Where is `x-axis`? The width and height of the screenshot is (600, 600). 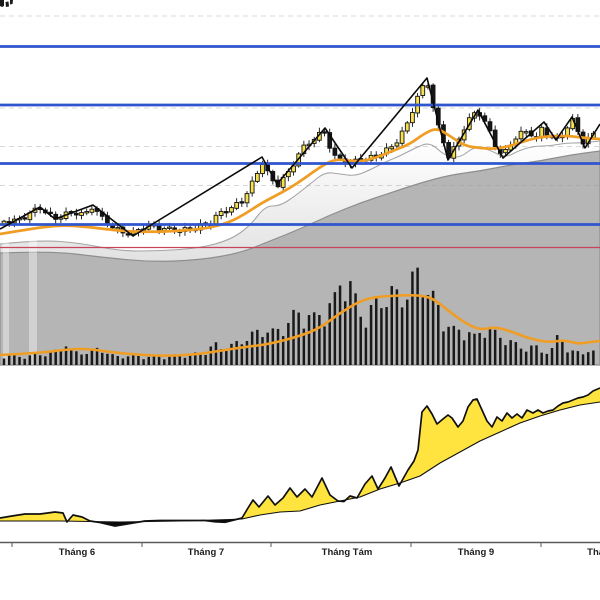
x-axis is located at coordinates (300, 544).